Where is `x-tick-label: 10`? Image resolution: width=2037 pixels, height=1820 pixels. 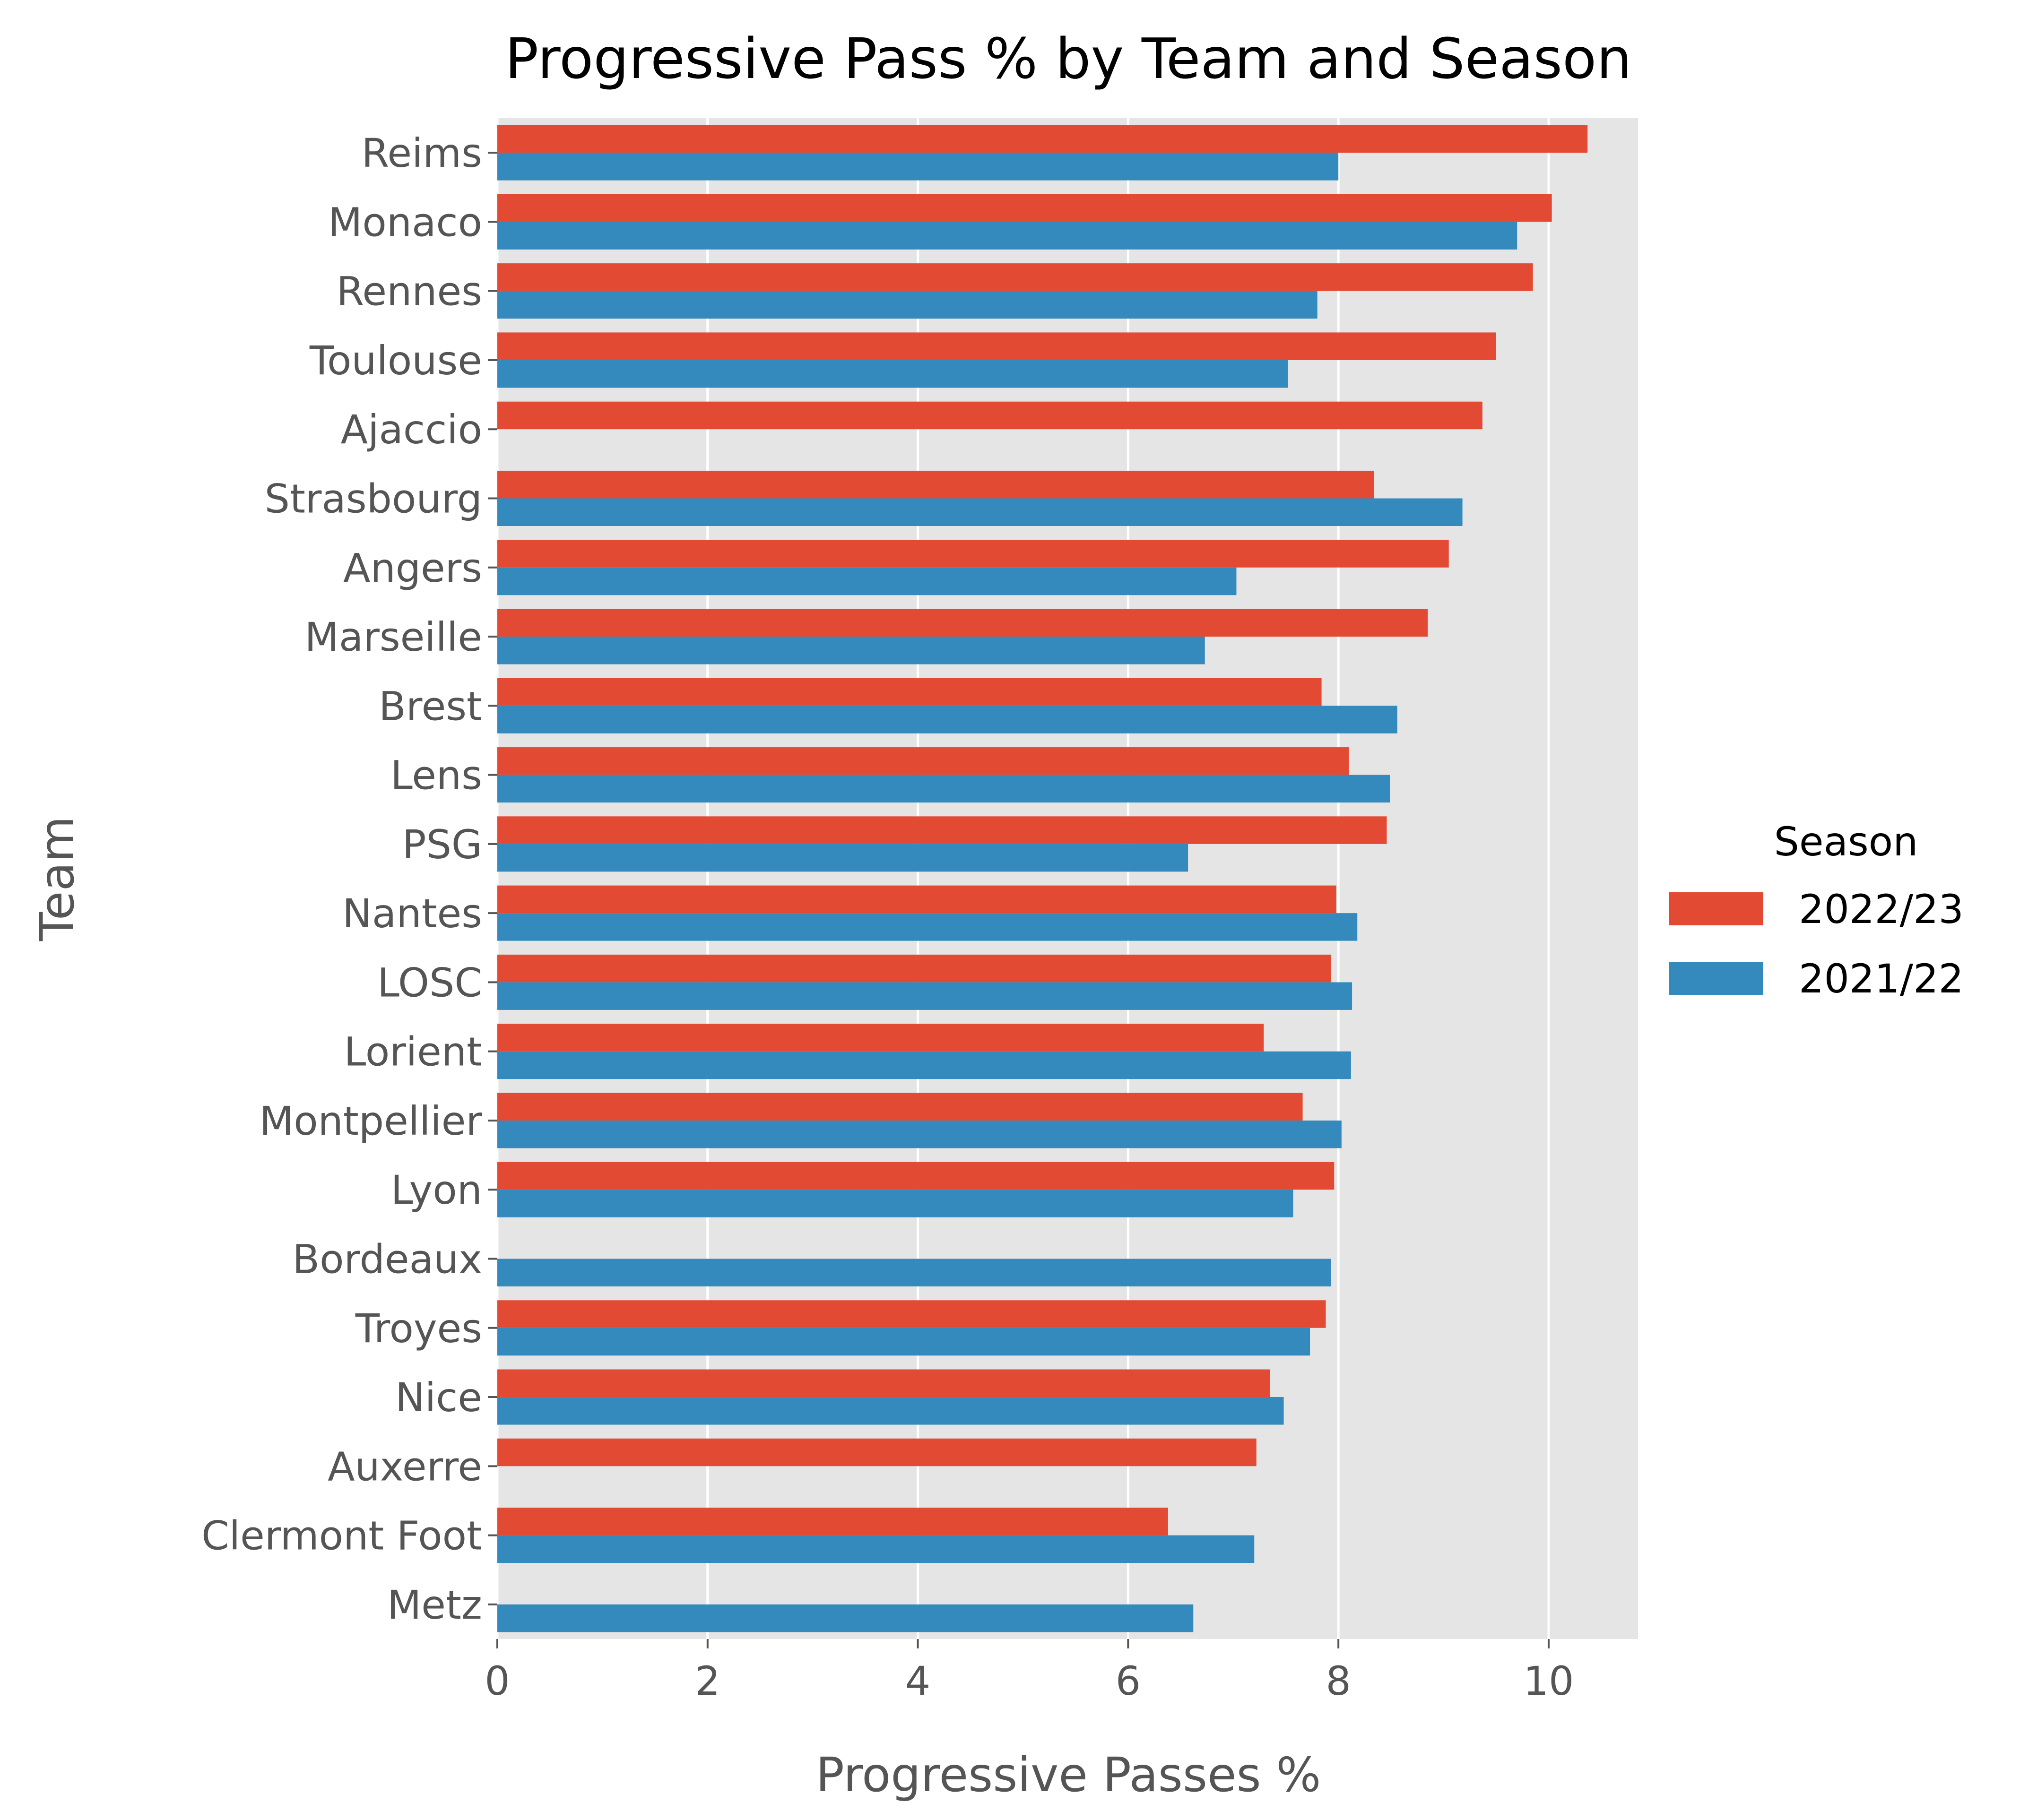
x-tick-label: 10 is located at coordinates (1549, 1681).